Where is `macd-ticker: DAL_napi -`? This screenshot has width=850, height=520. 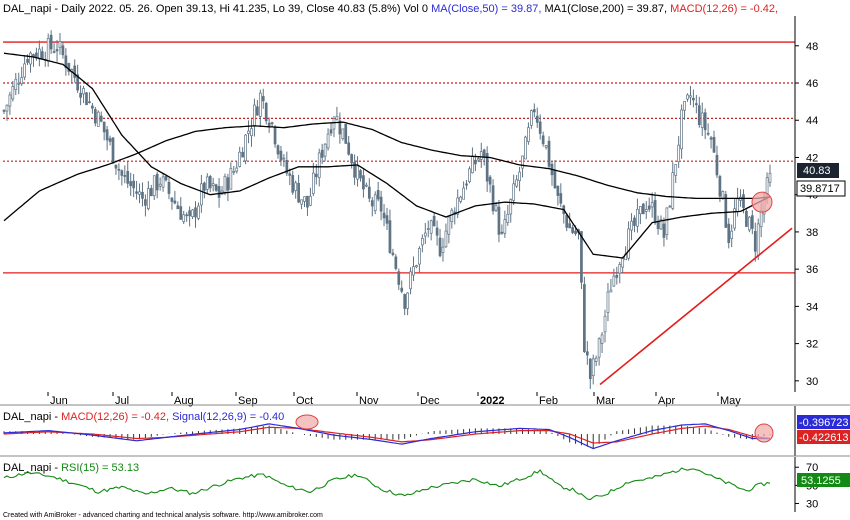 macd-ticker: DAL_napi - is located at coordinates (32, 417).